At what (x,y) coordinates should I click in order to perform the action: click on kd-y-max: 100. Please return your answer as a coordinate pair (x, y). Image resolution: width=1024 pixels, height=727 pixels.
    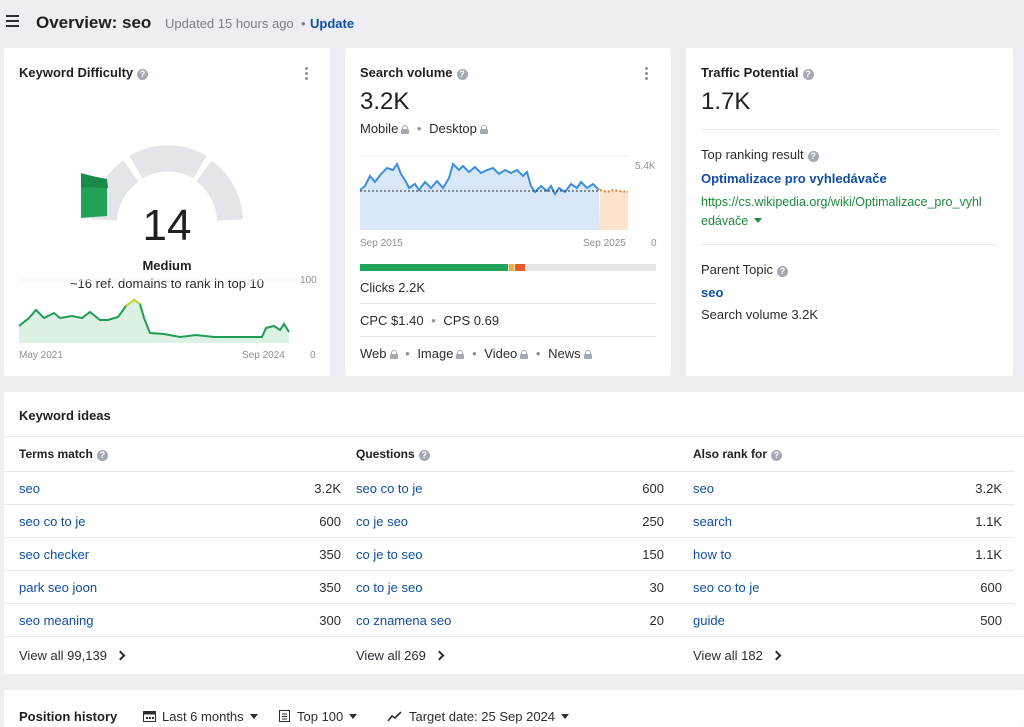
    Looking at the image, I should click on (308, 280).